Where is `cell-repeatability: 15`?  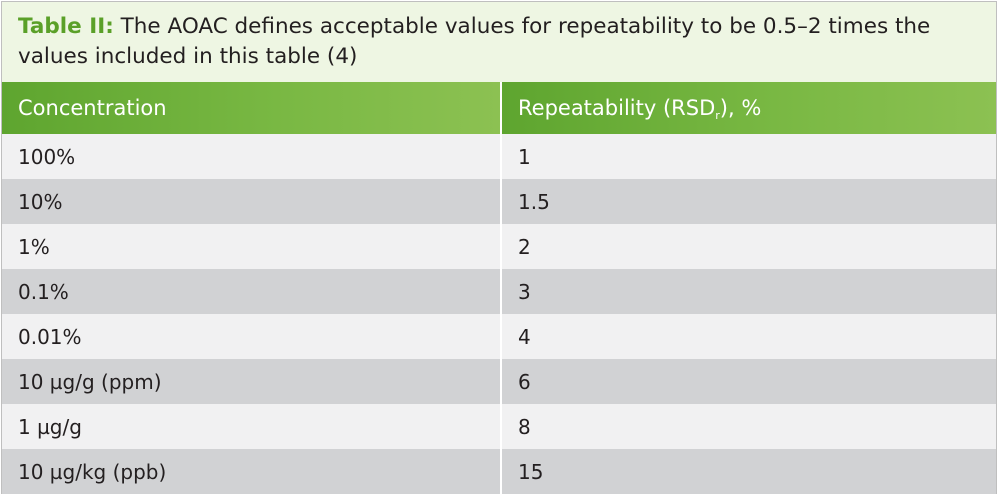 cell-repeatability: 15 is located at coordinates (748, 471).